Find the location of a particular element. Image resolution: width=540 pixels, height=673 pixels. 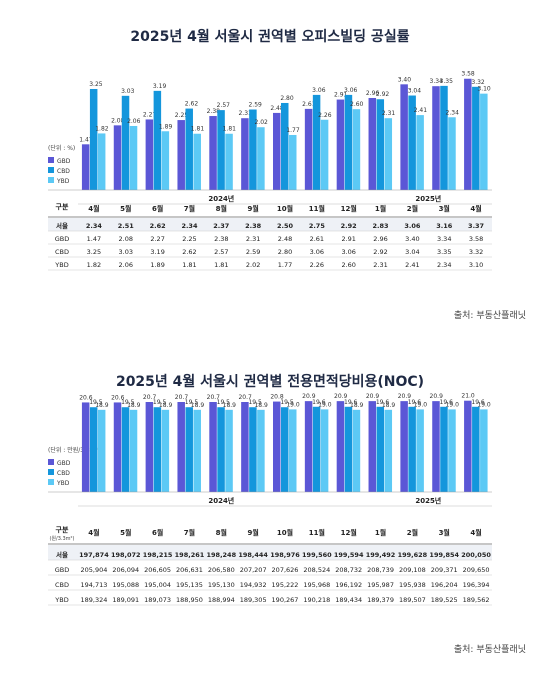

bar-value-label: 3.58 is located at coordinates (468, 74).